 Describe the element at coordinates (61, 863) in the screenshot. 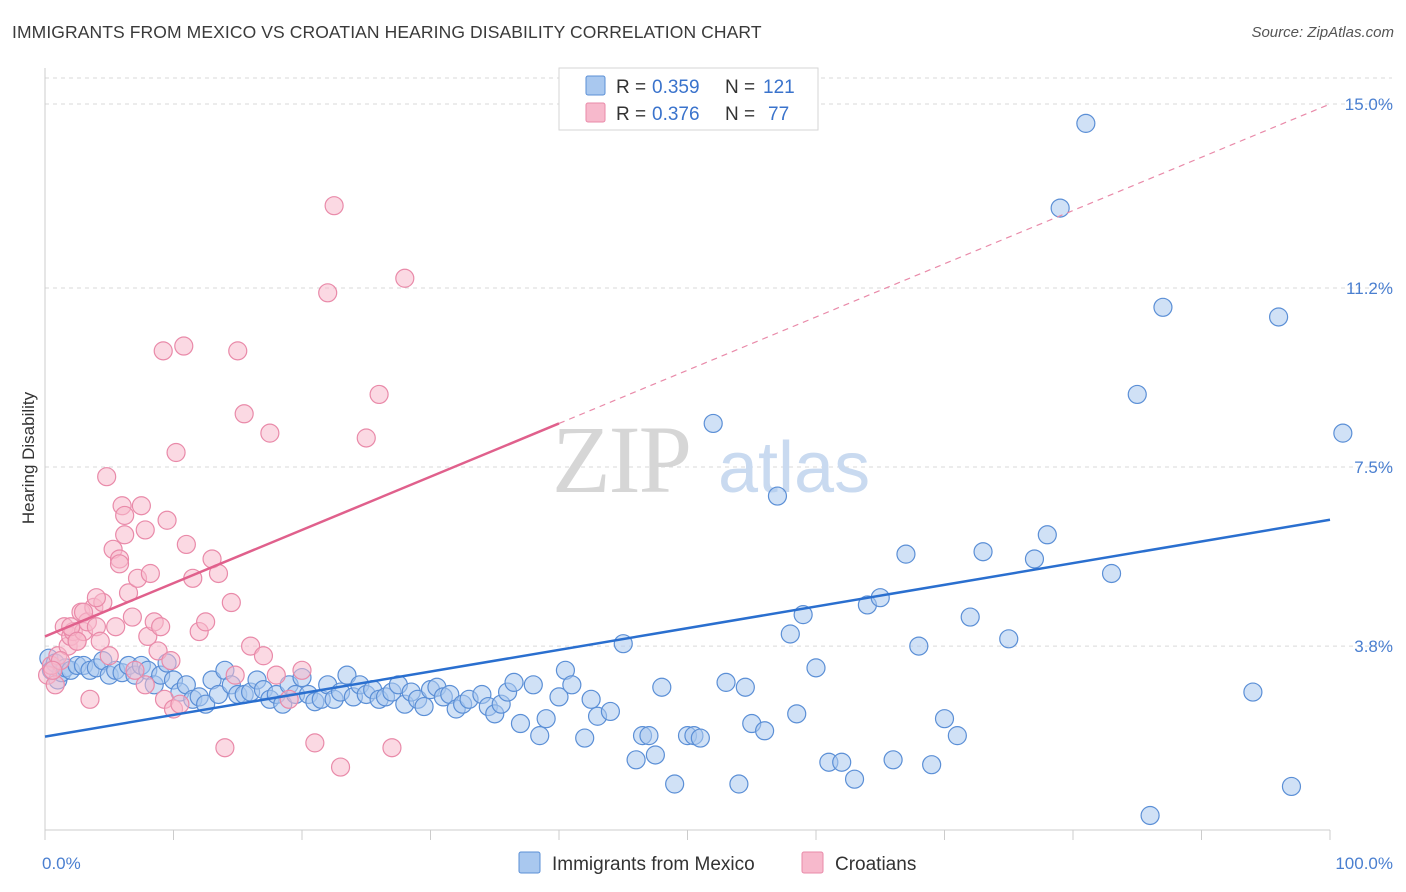

I see `x-tick-label-0: 0.0%` at that location.